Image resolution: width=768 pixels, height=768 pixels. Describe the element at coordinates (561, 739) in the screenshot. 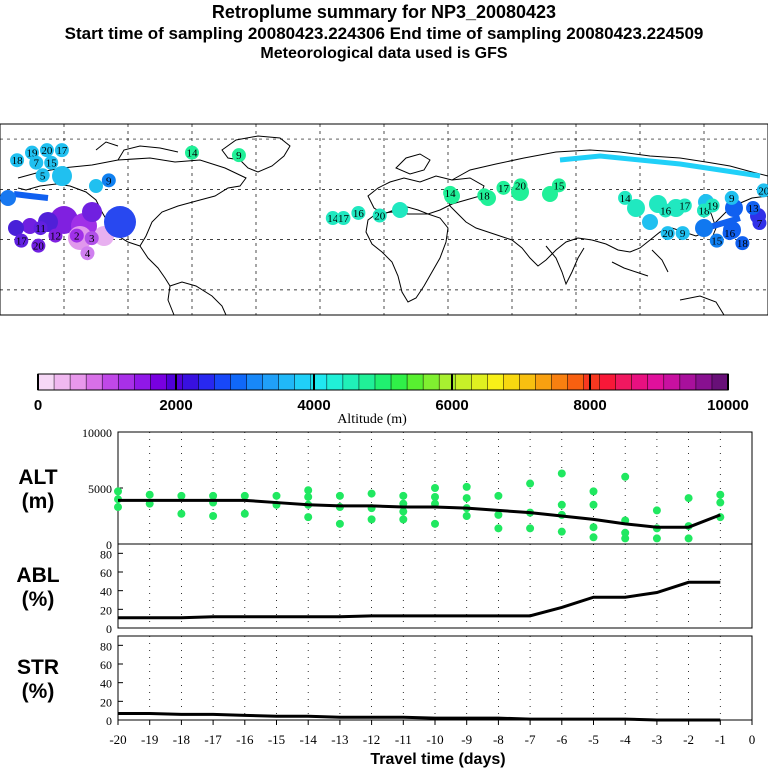

I see `x-tick-label: -6` at that location.